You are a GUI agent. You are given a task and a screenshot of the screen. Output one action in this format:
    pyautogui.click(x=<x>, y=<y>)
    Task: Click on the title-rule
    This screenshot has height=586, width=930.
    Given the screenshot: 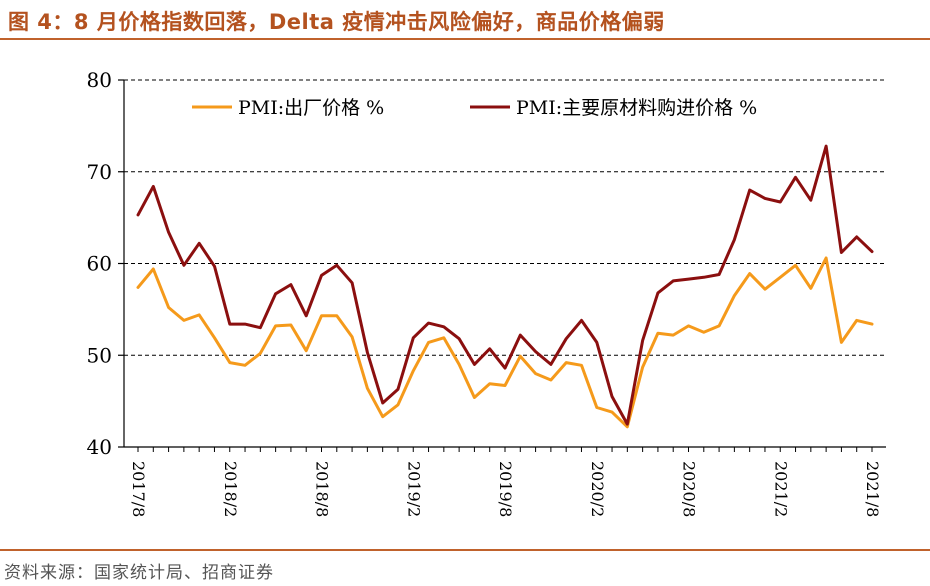 What is the action you would take?
    pyautogui.click(x=465, y=39)
    